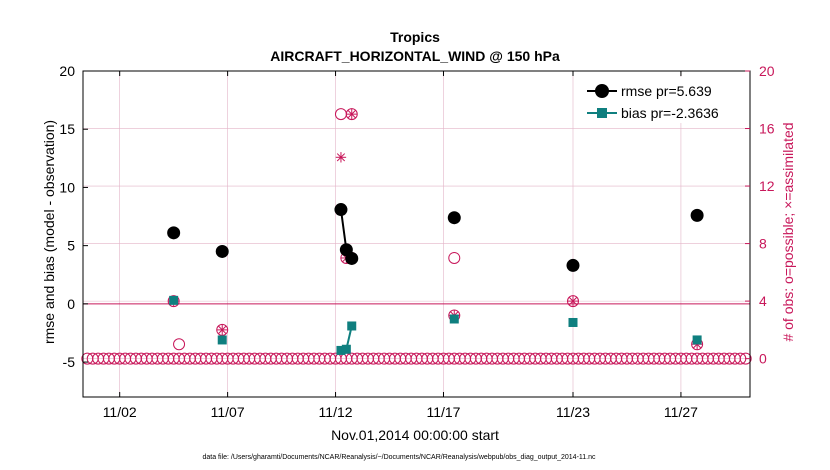 This screenshot has width=830, height=470. I want to click on x-tick-label: 11/07, so click(228, 412).